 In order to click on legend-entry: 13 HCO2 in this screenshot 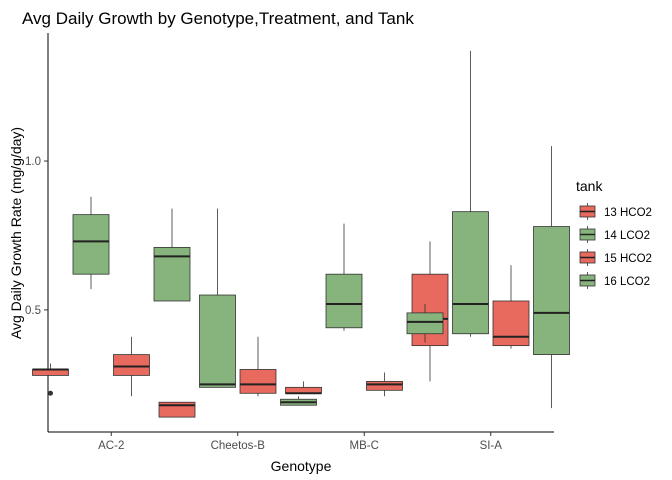, I will do `click(615, 211)`.